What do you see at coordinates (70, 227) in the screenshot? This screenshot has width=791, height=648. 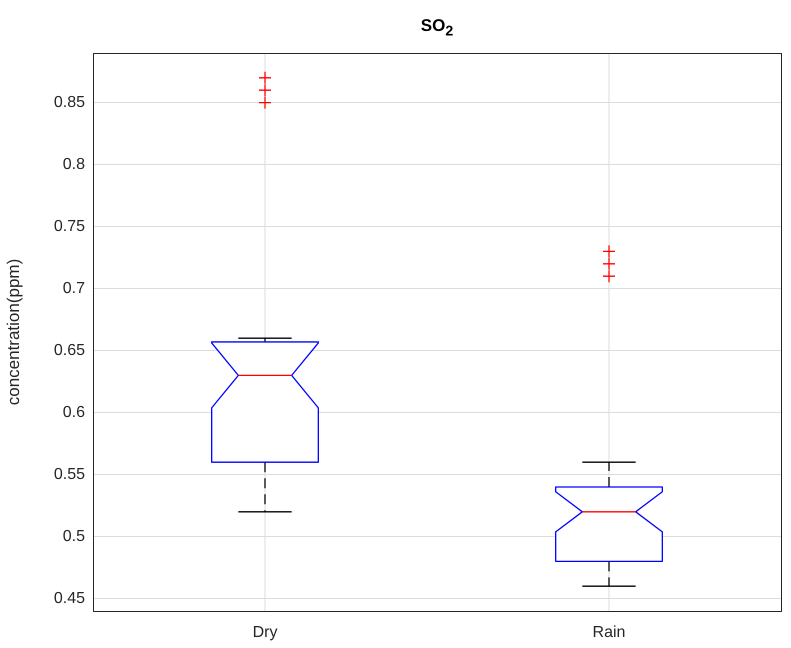 I see `y-tick-label: 0.75` at bounding box center [70, 227].